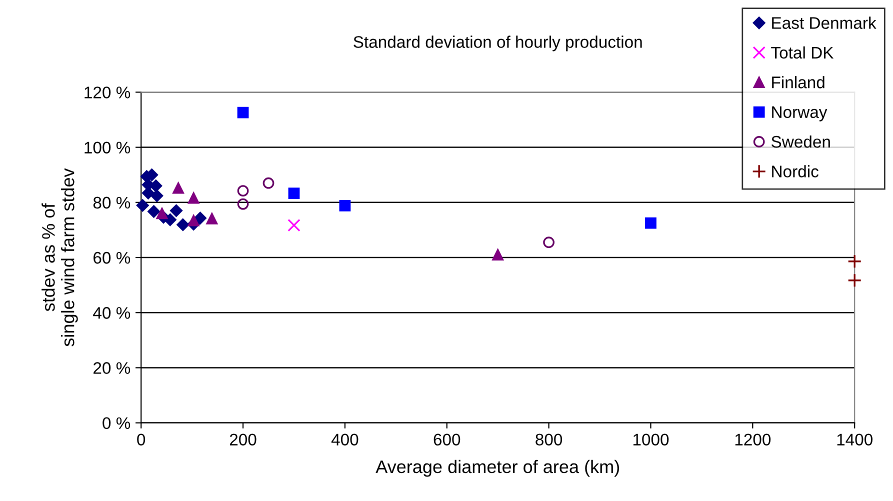 The height and width of the screenshot is (501, 893). I want to click on legend-label: Sweden, so click(801, 141).